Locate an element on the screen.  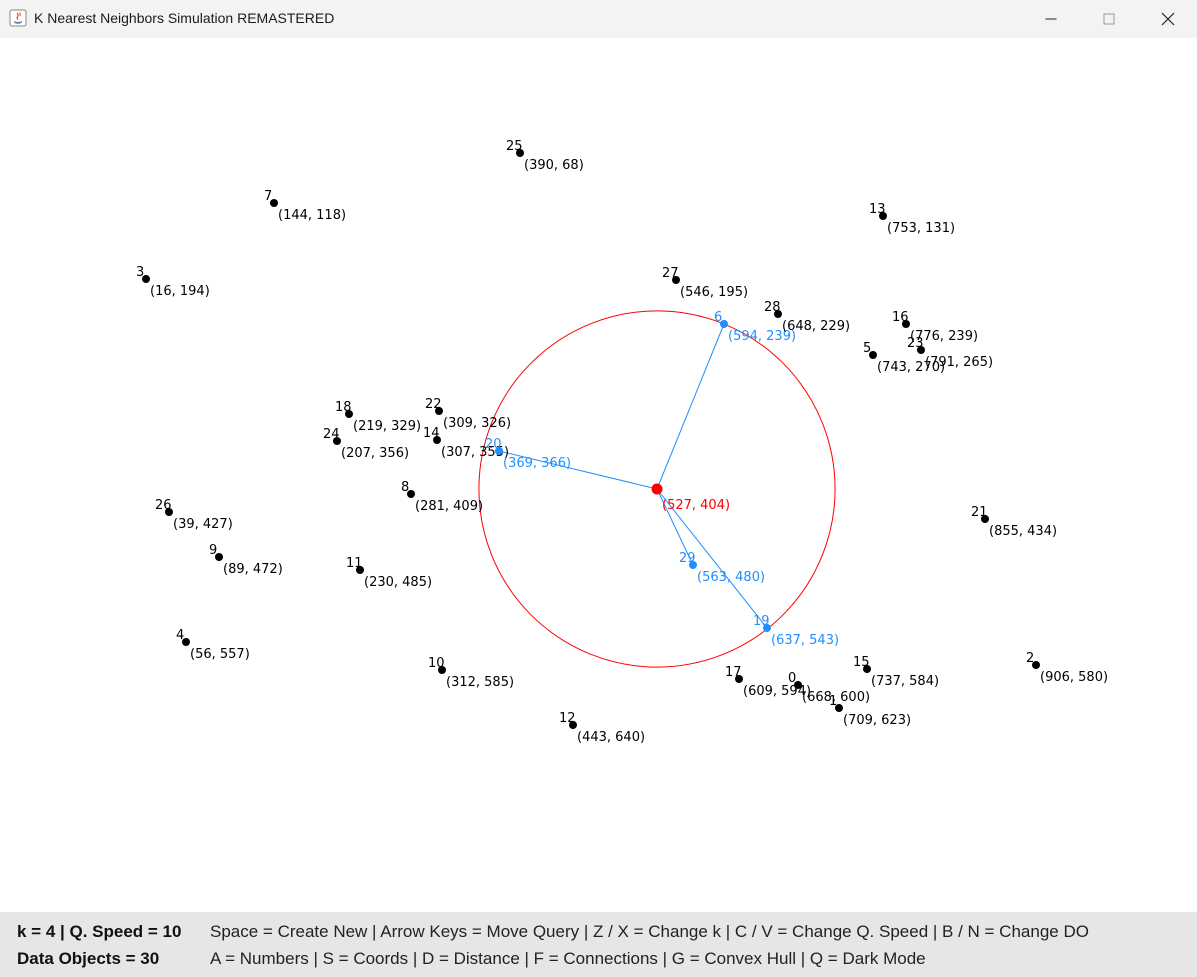
point-number-21: 21 is located at coordinates (979, 512).